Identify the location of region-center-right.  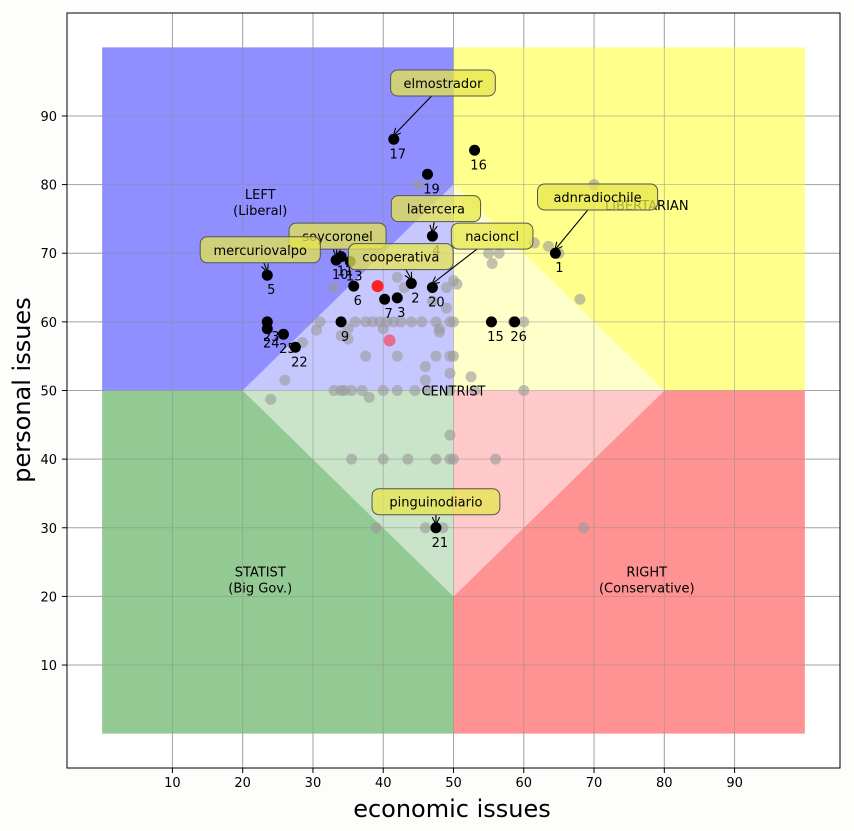
(559, 493).